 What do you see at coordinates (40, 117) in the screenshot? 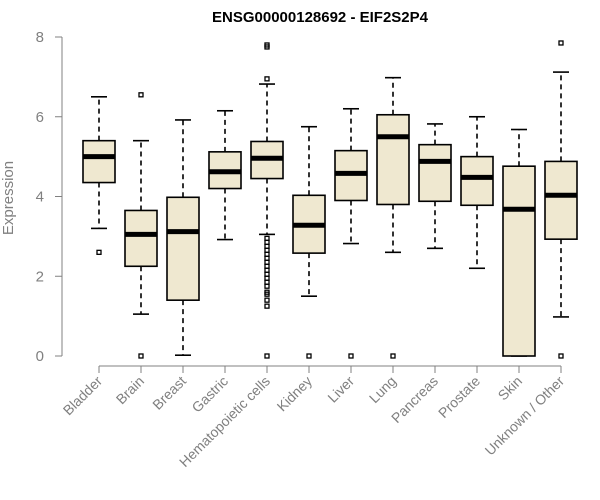
I see `y-tick-label: 6` at bounding box center [40, 117].